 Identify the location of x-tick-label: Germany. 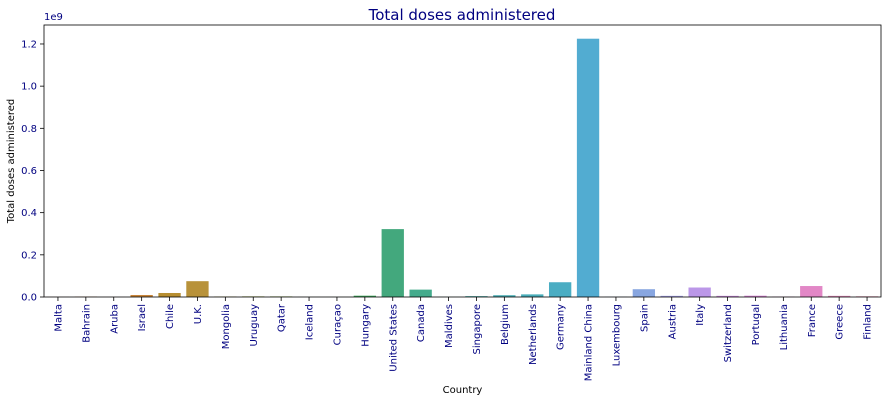
(561, 327).